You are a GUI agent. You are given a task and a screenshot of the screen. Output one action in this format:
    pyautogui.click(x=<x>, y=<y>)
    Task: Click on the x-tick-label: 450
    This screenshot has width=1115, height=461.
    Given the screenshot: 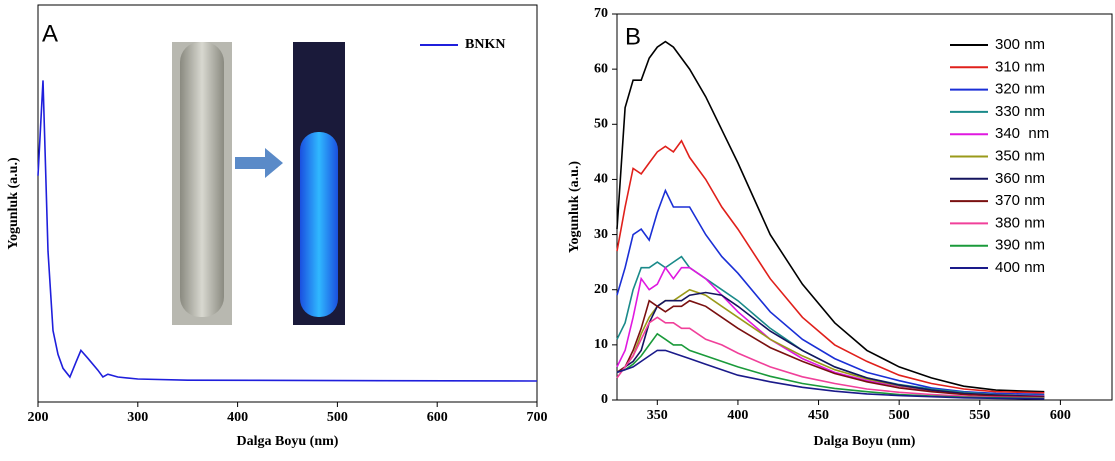 What is the action you would take?
    pyautogui.click(x=818, y=415)
    